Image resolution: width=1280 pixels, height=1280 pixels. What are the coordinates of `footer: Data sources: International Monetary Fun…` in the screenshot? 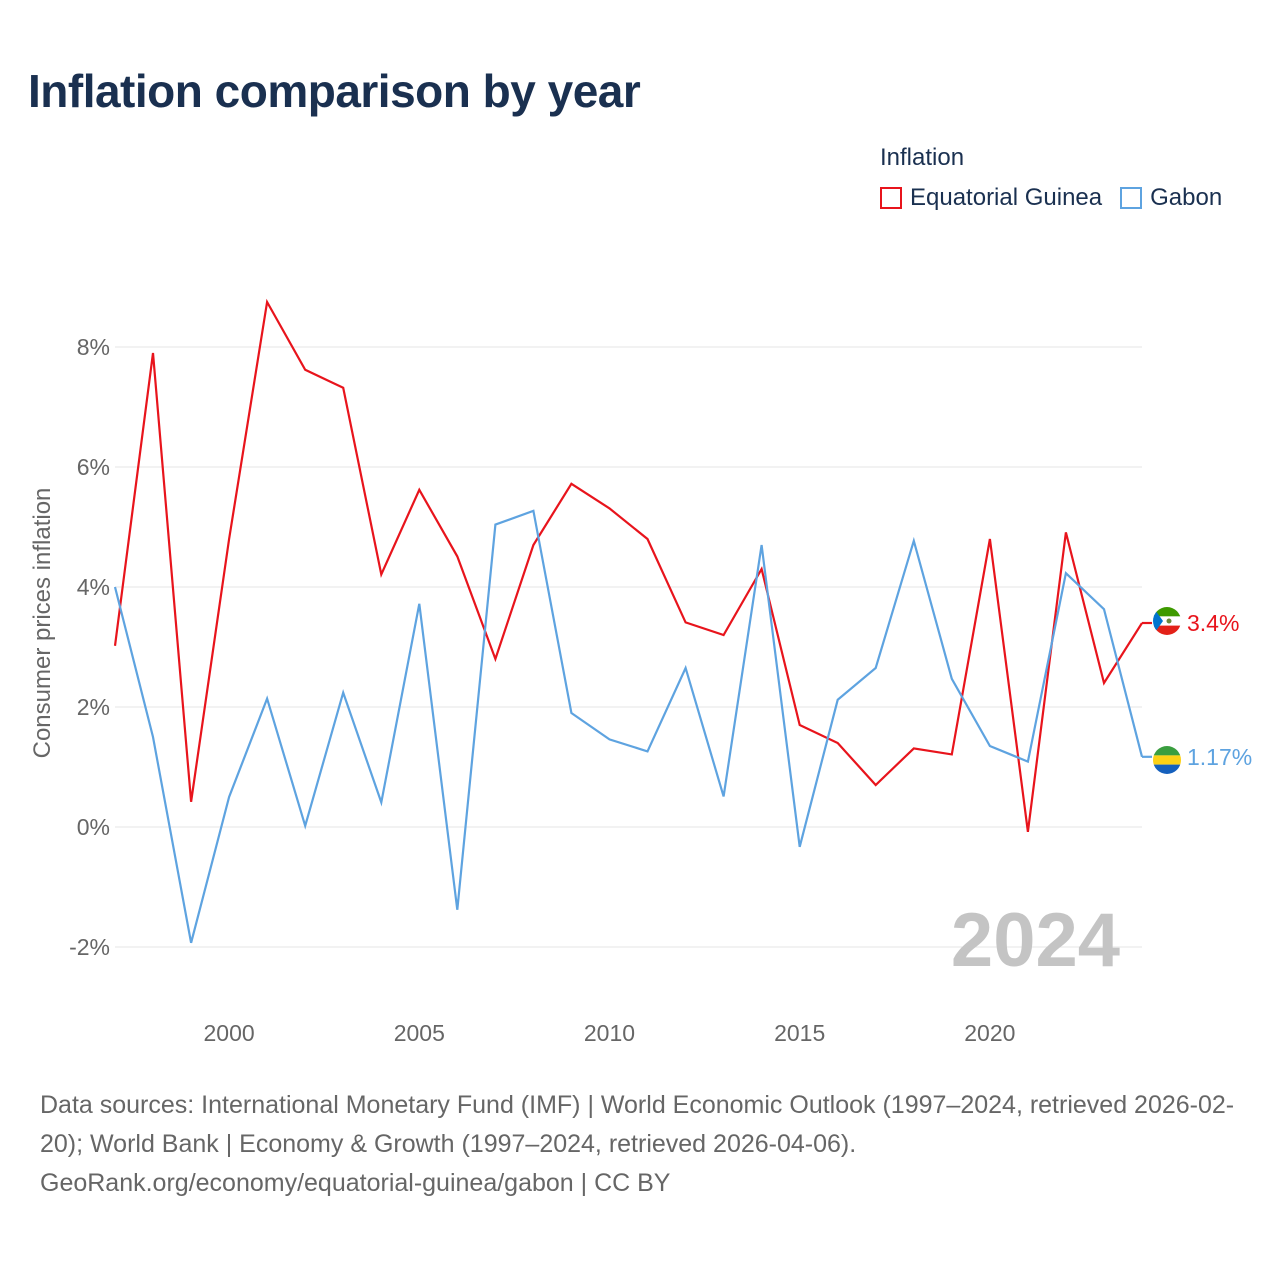 It's located at (645, 1144).